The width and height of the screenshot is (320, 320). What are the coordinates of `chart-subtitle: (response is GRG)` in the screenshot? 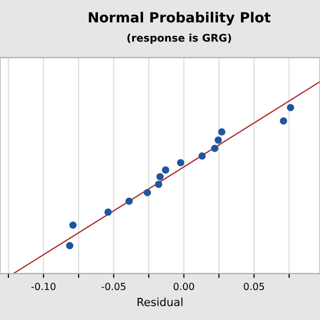 It's located at (179, 39).